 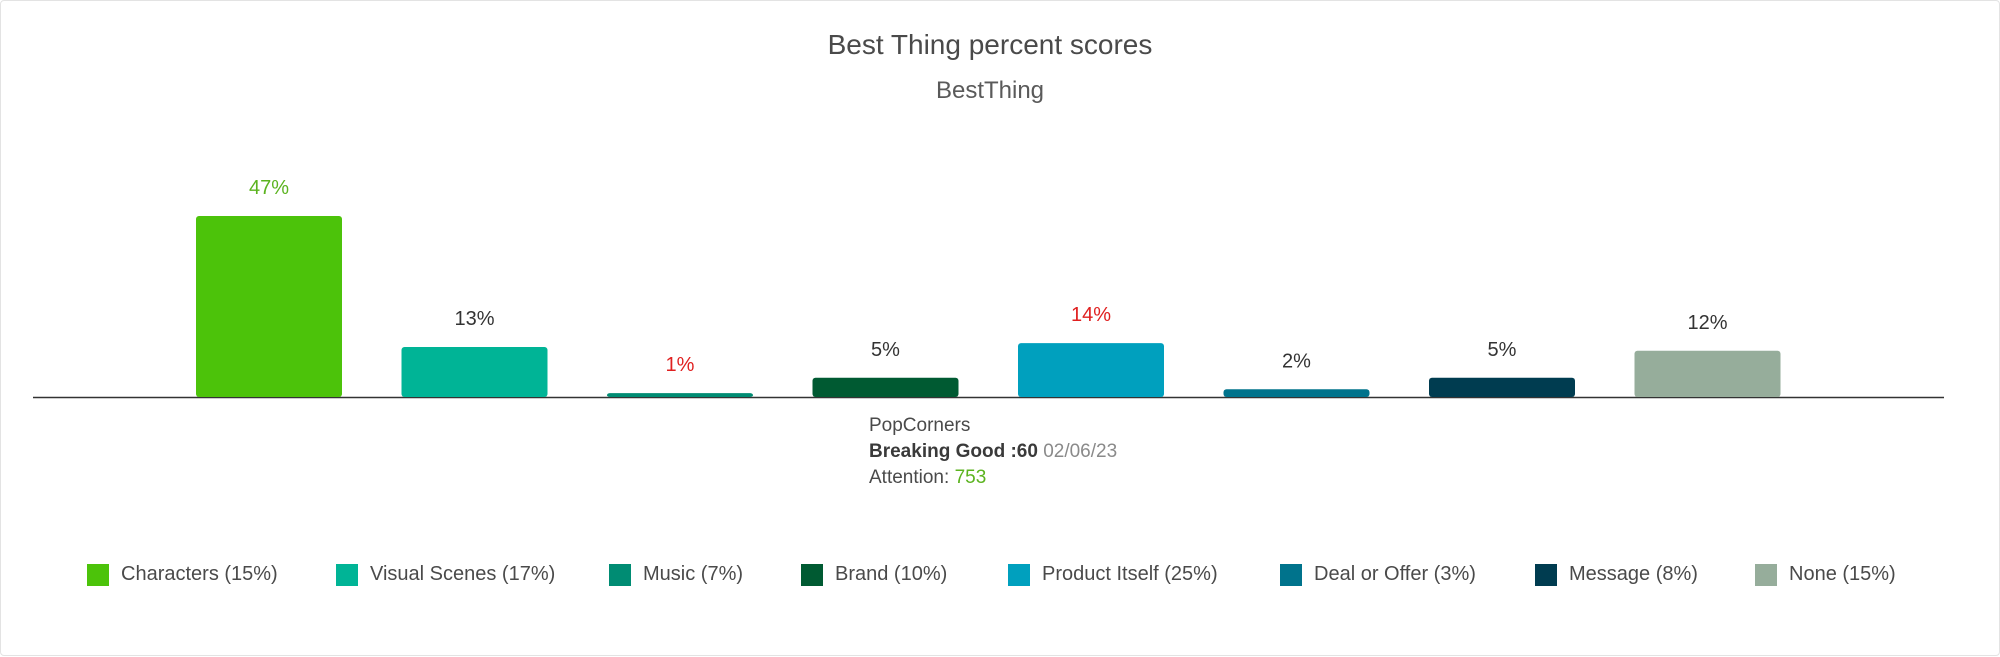 I want to click on bar-deal-or-offer, so click(x=1296, y=393).